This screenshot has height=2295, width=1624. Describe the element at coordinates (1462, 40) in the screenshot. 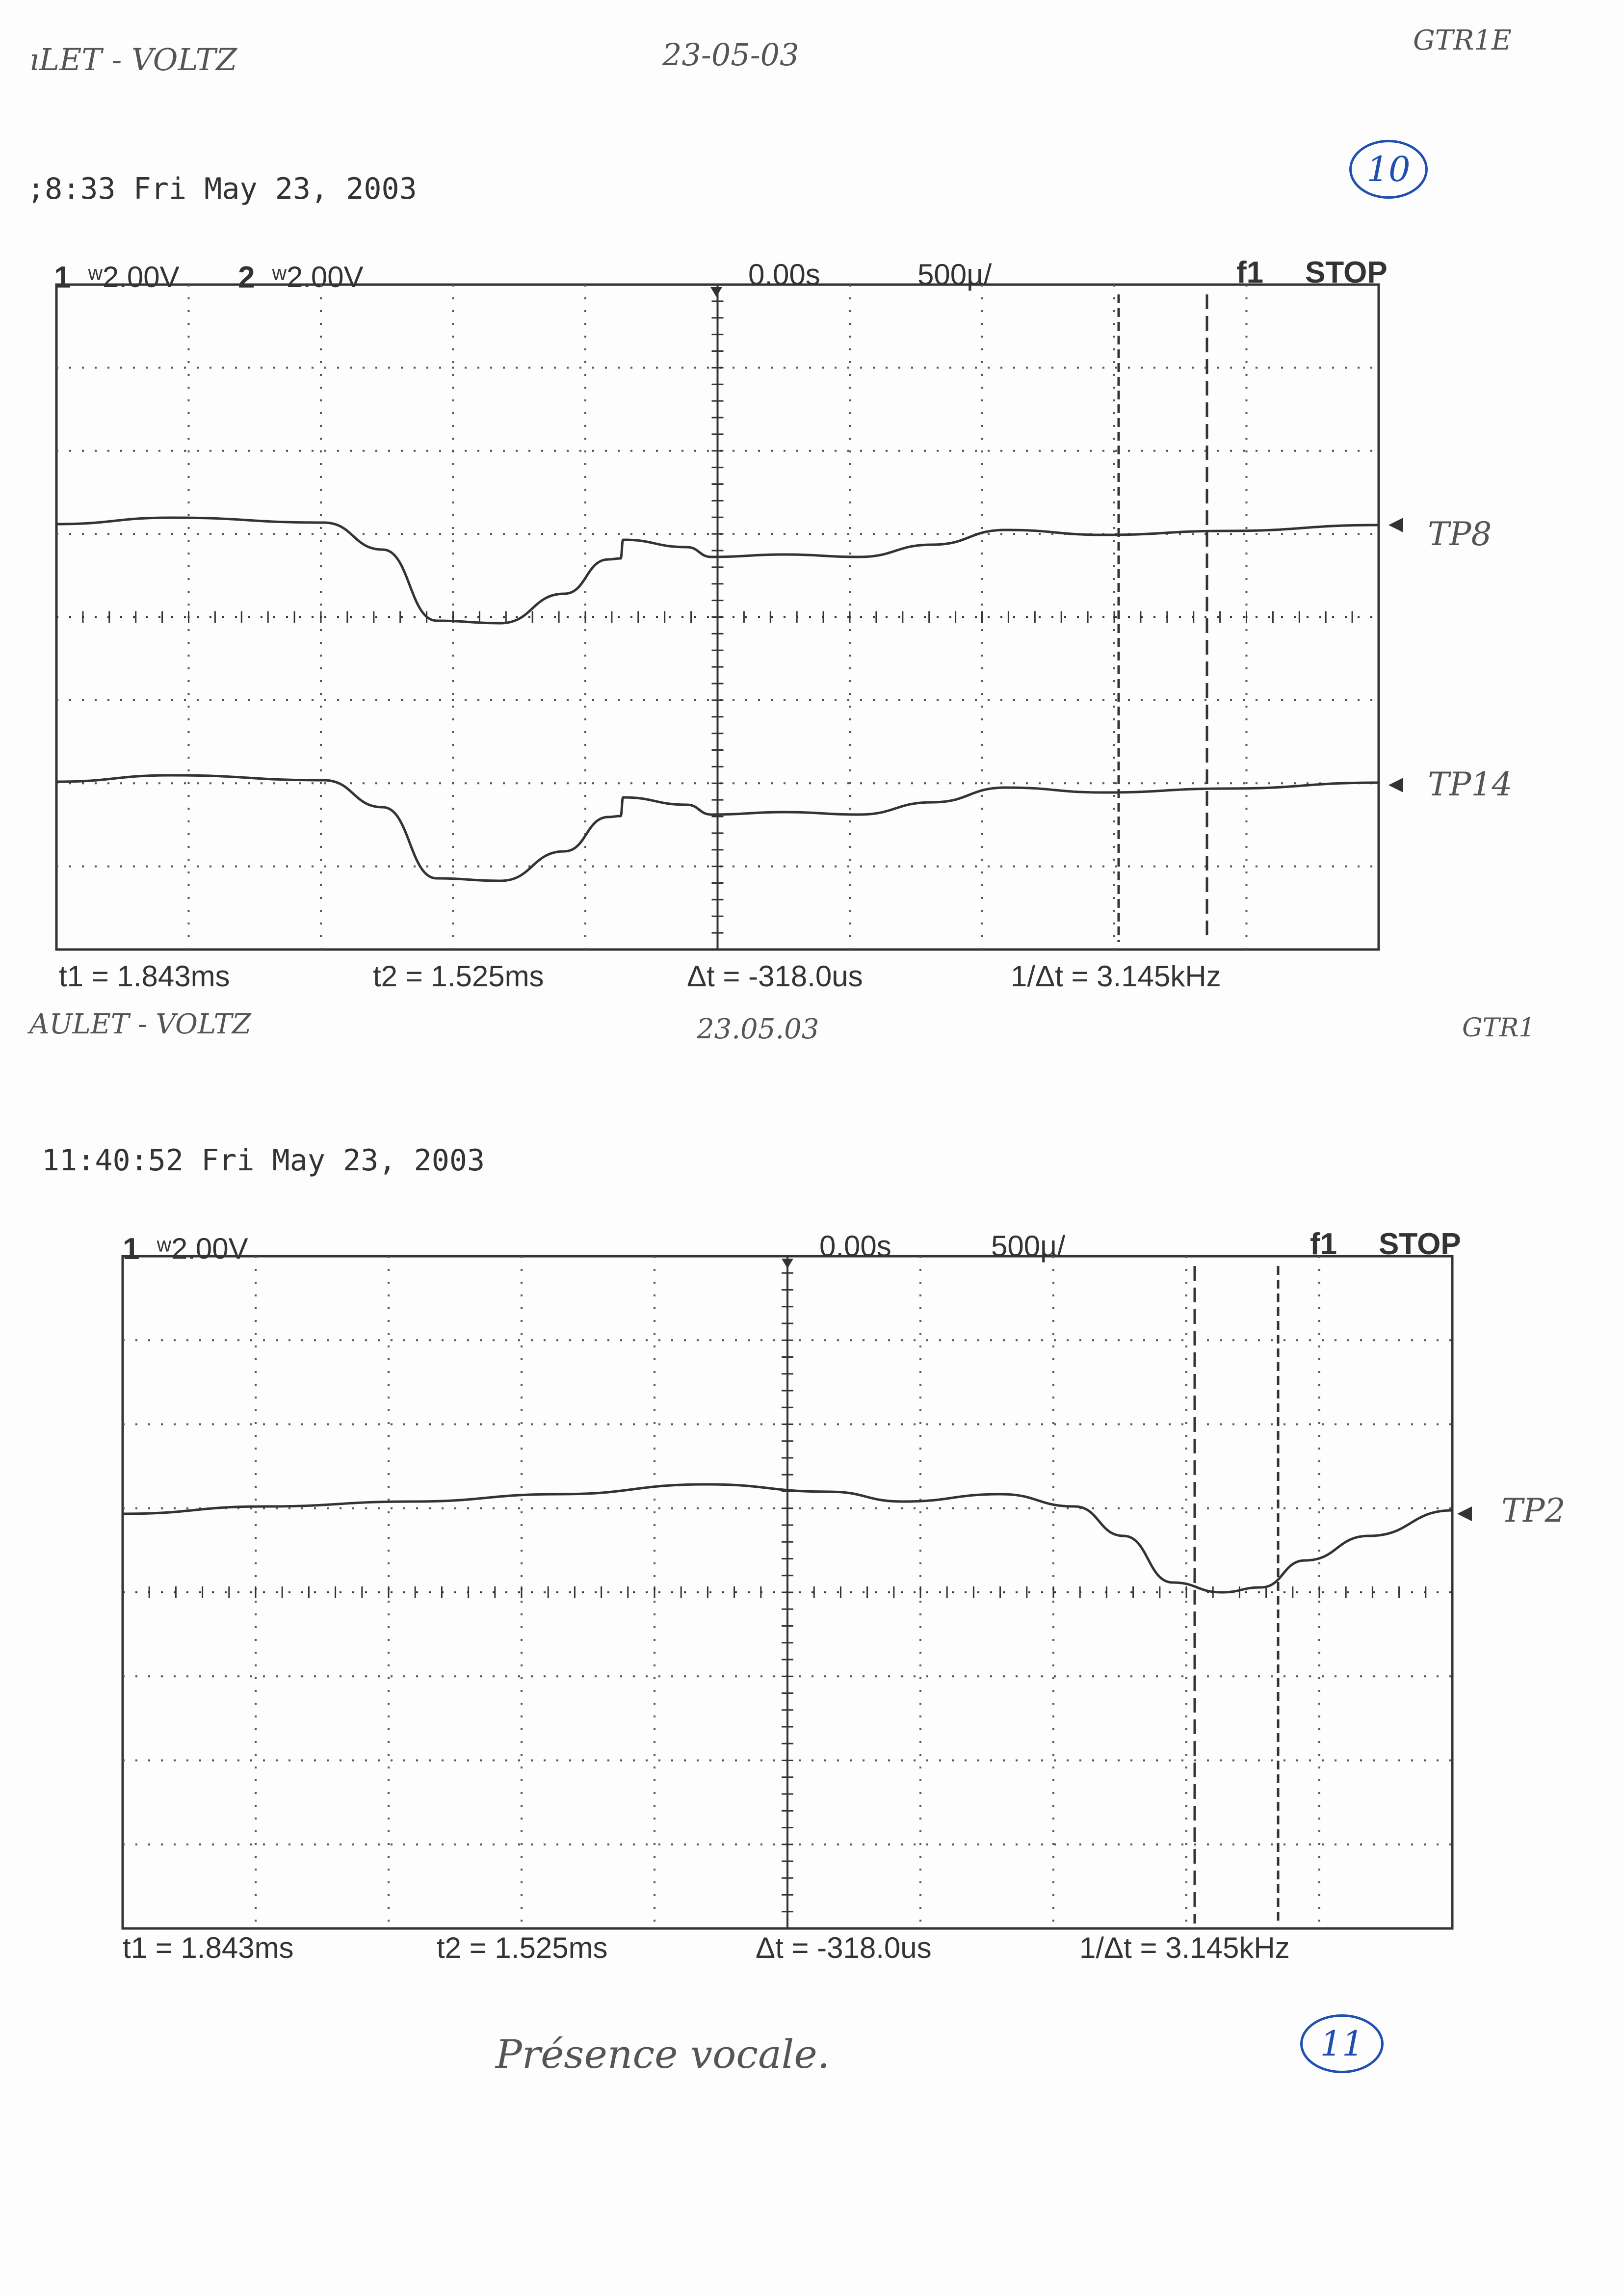

I see `handwritten-ref-top: GTR1E` at that location.